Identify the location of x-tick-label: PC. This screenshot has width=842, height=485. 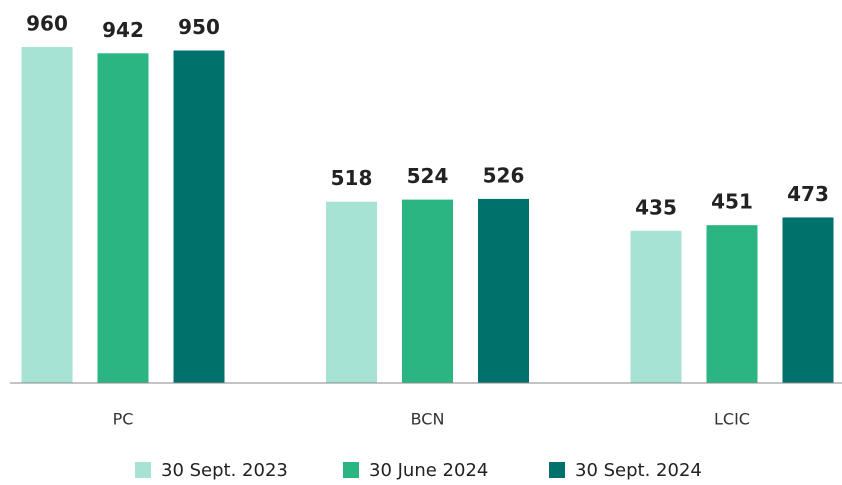
(123, 419).